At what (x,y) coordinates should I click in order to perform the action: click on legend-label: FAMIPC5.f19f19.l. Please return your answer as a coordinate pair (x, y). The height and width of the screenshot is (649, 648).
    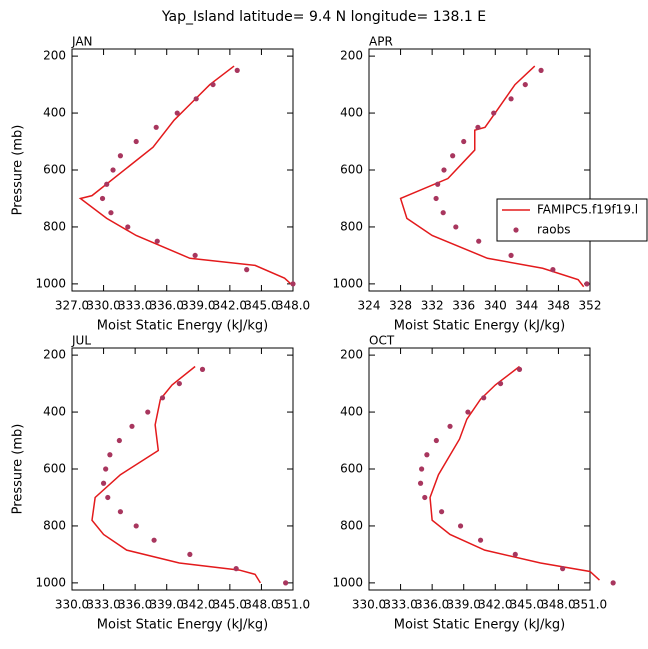
    Looking at the image, I should click on (587, 210).